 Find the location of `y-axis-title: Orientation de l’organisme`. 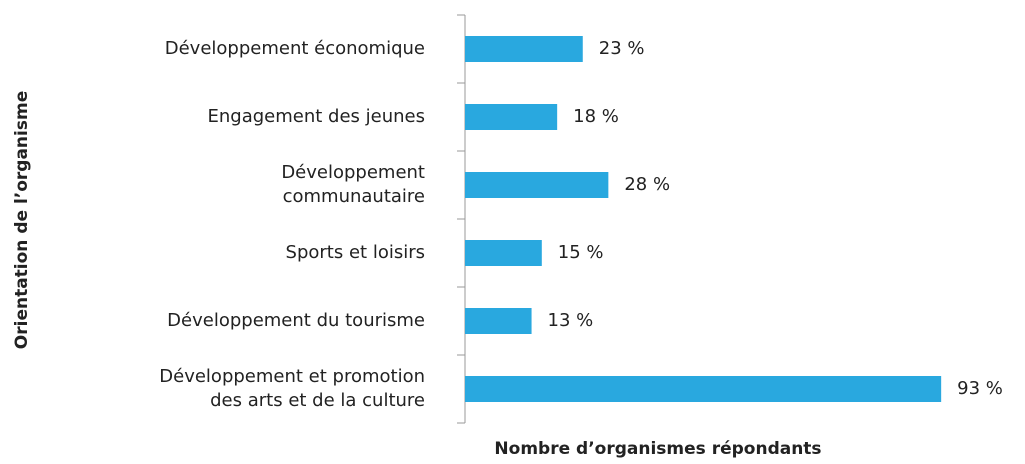

y-axis-title: Orientation de l’organisme is located at coordinates (22, 220).